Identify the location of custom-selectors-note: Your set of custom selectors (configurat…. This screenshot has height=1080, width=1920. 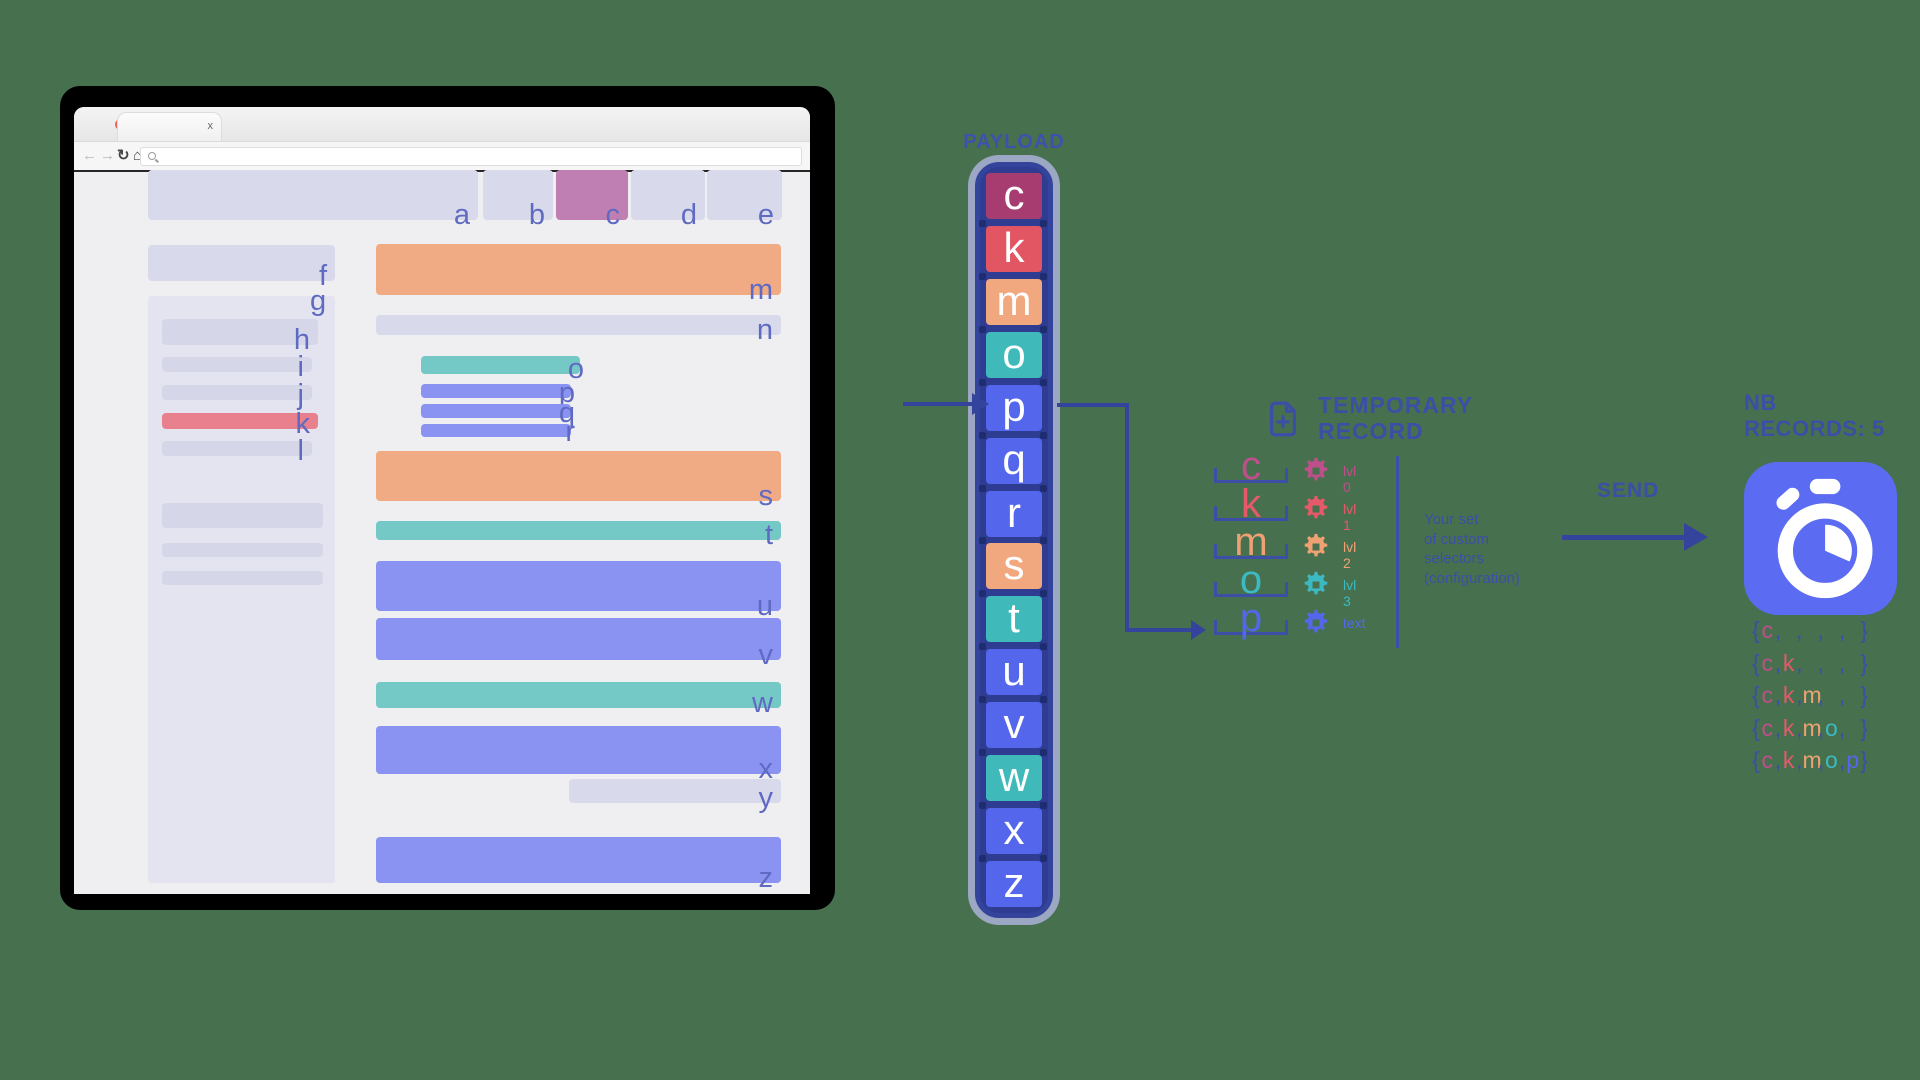
(1472, 549).